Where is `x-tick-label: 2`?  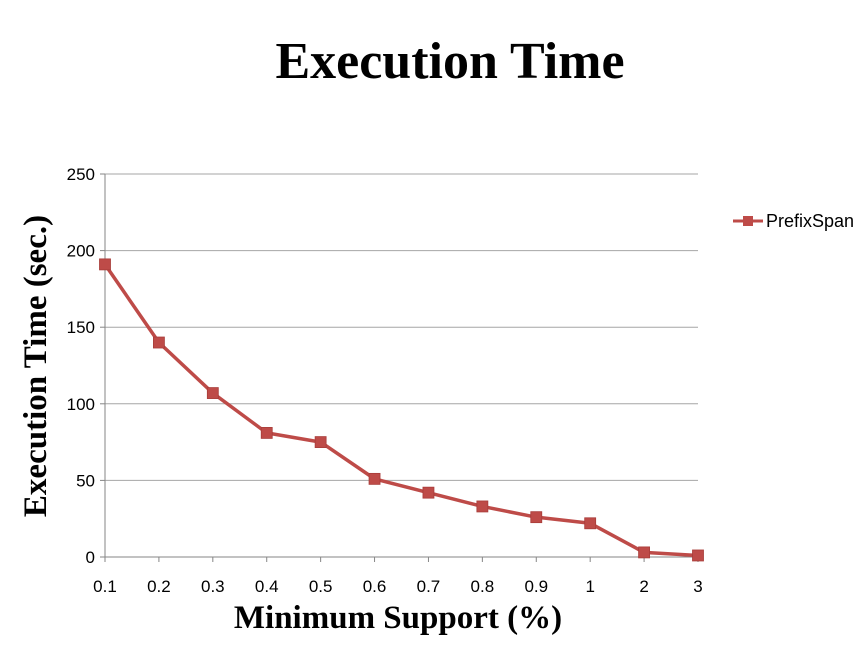 x-tick-label: 2 is located at coordinates (643, 586).